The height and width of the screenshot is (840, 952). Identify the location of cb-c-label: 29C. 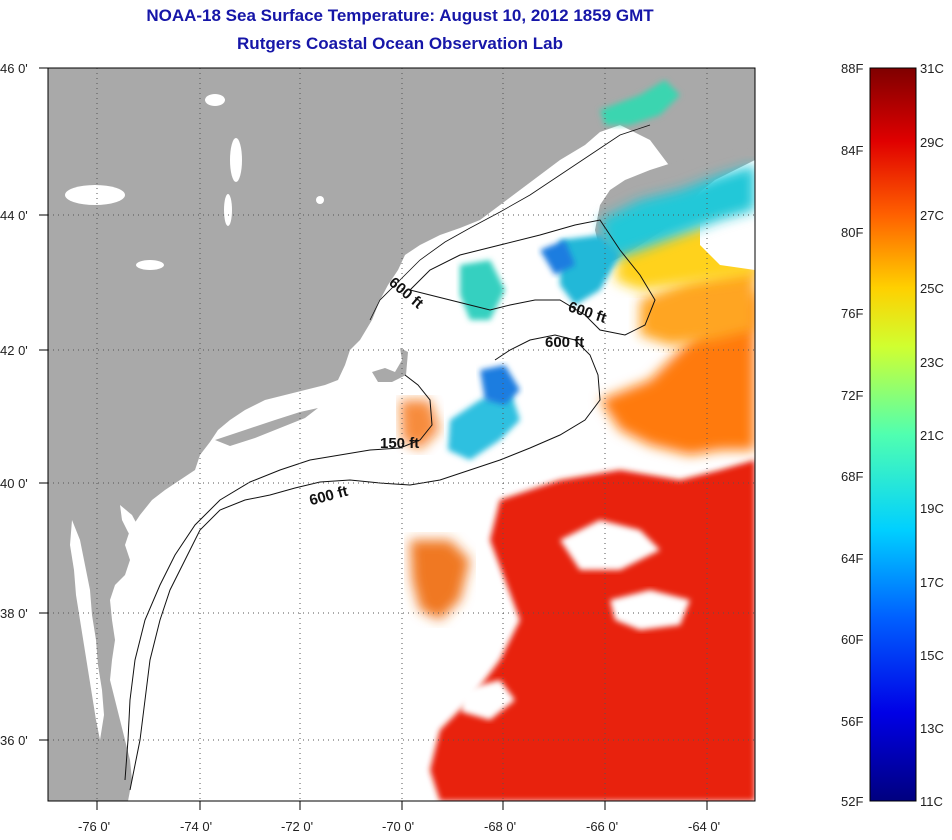
(932, 142).